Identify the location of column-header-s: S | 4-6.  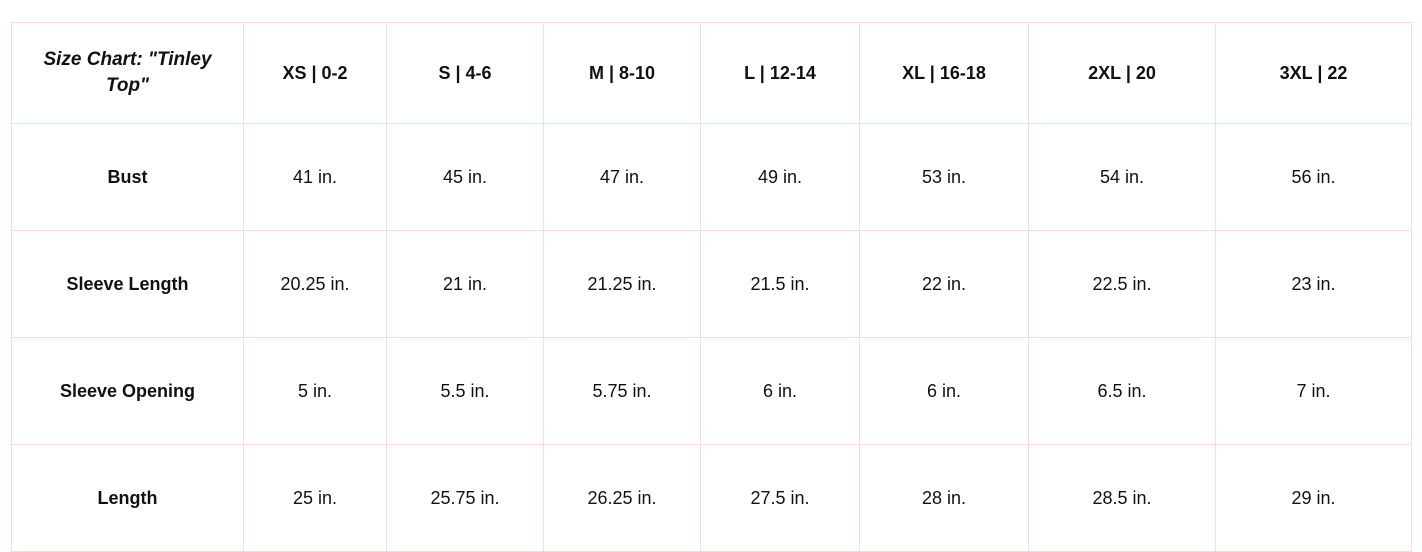
(465, 73).